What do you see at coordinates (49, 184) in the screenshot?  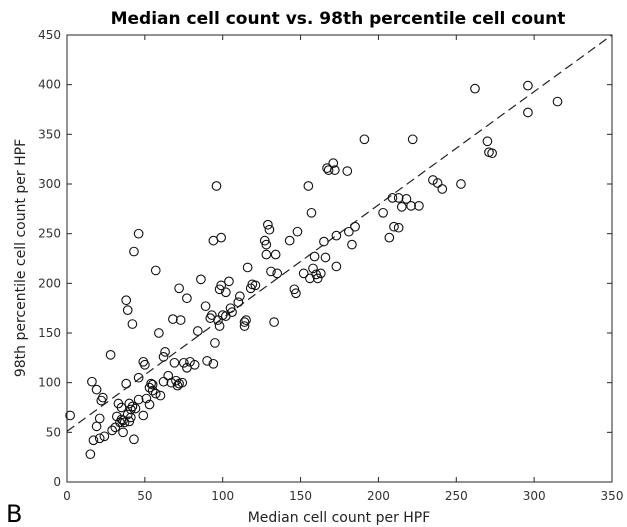 I see `y-tick-label: 300` at bounding box center [49, 184].